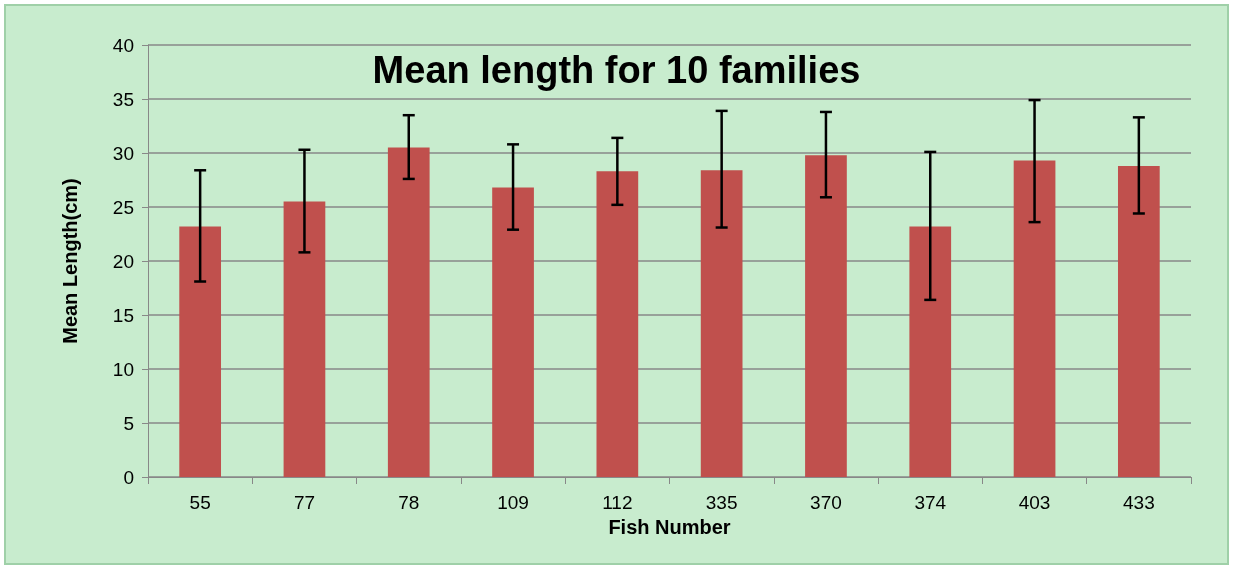 The height and width of the screenshot is (569, 1235). What do you see at coordinates (123, 261) in the screenshot?
I see `y-tick-label: 20` at bounding box center [123, 261].